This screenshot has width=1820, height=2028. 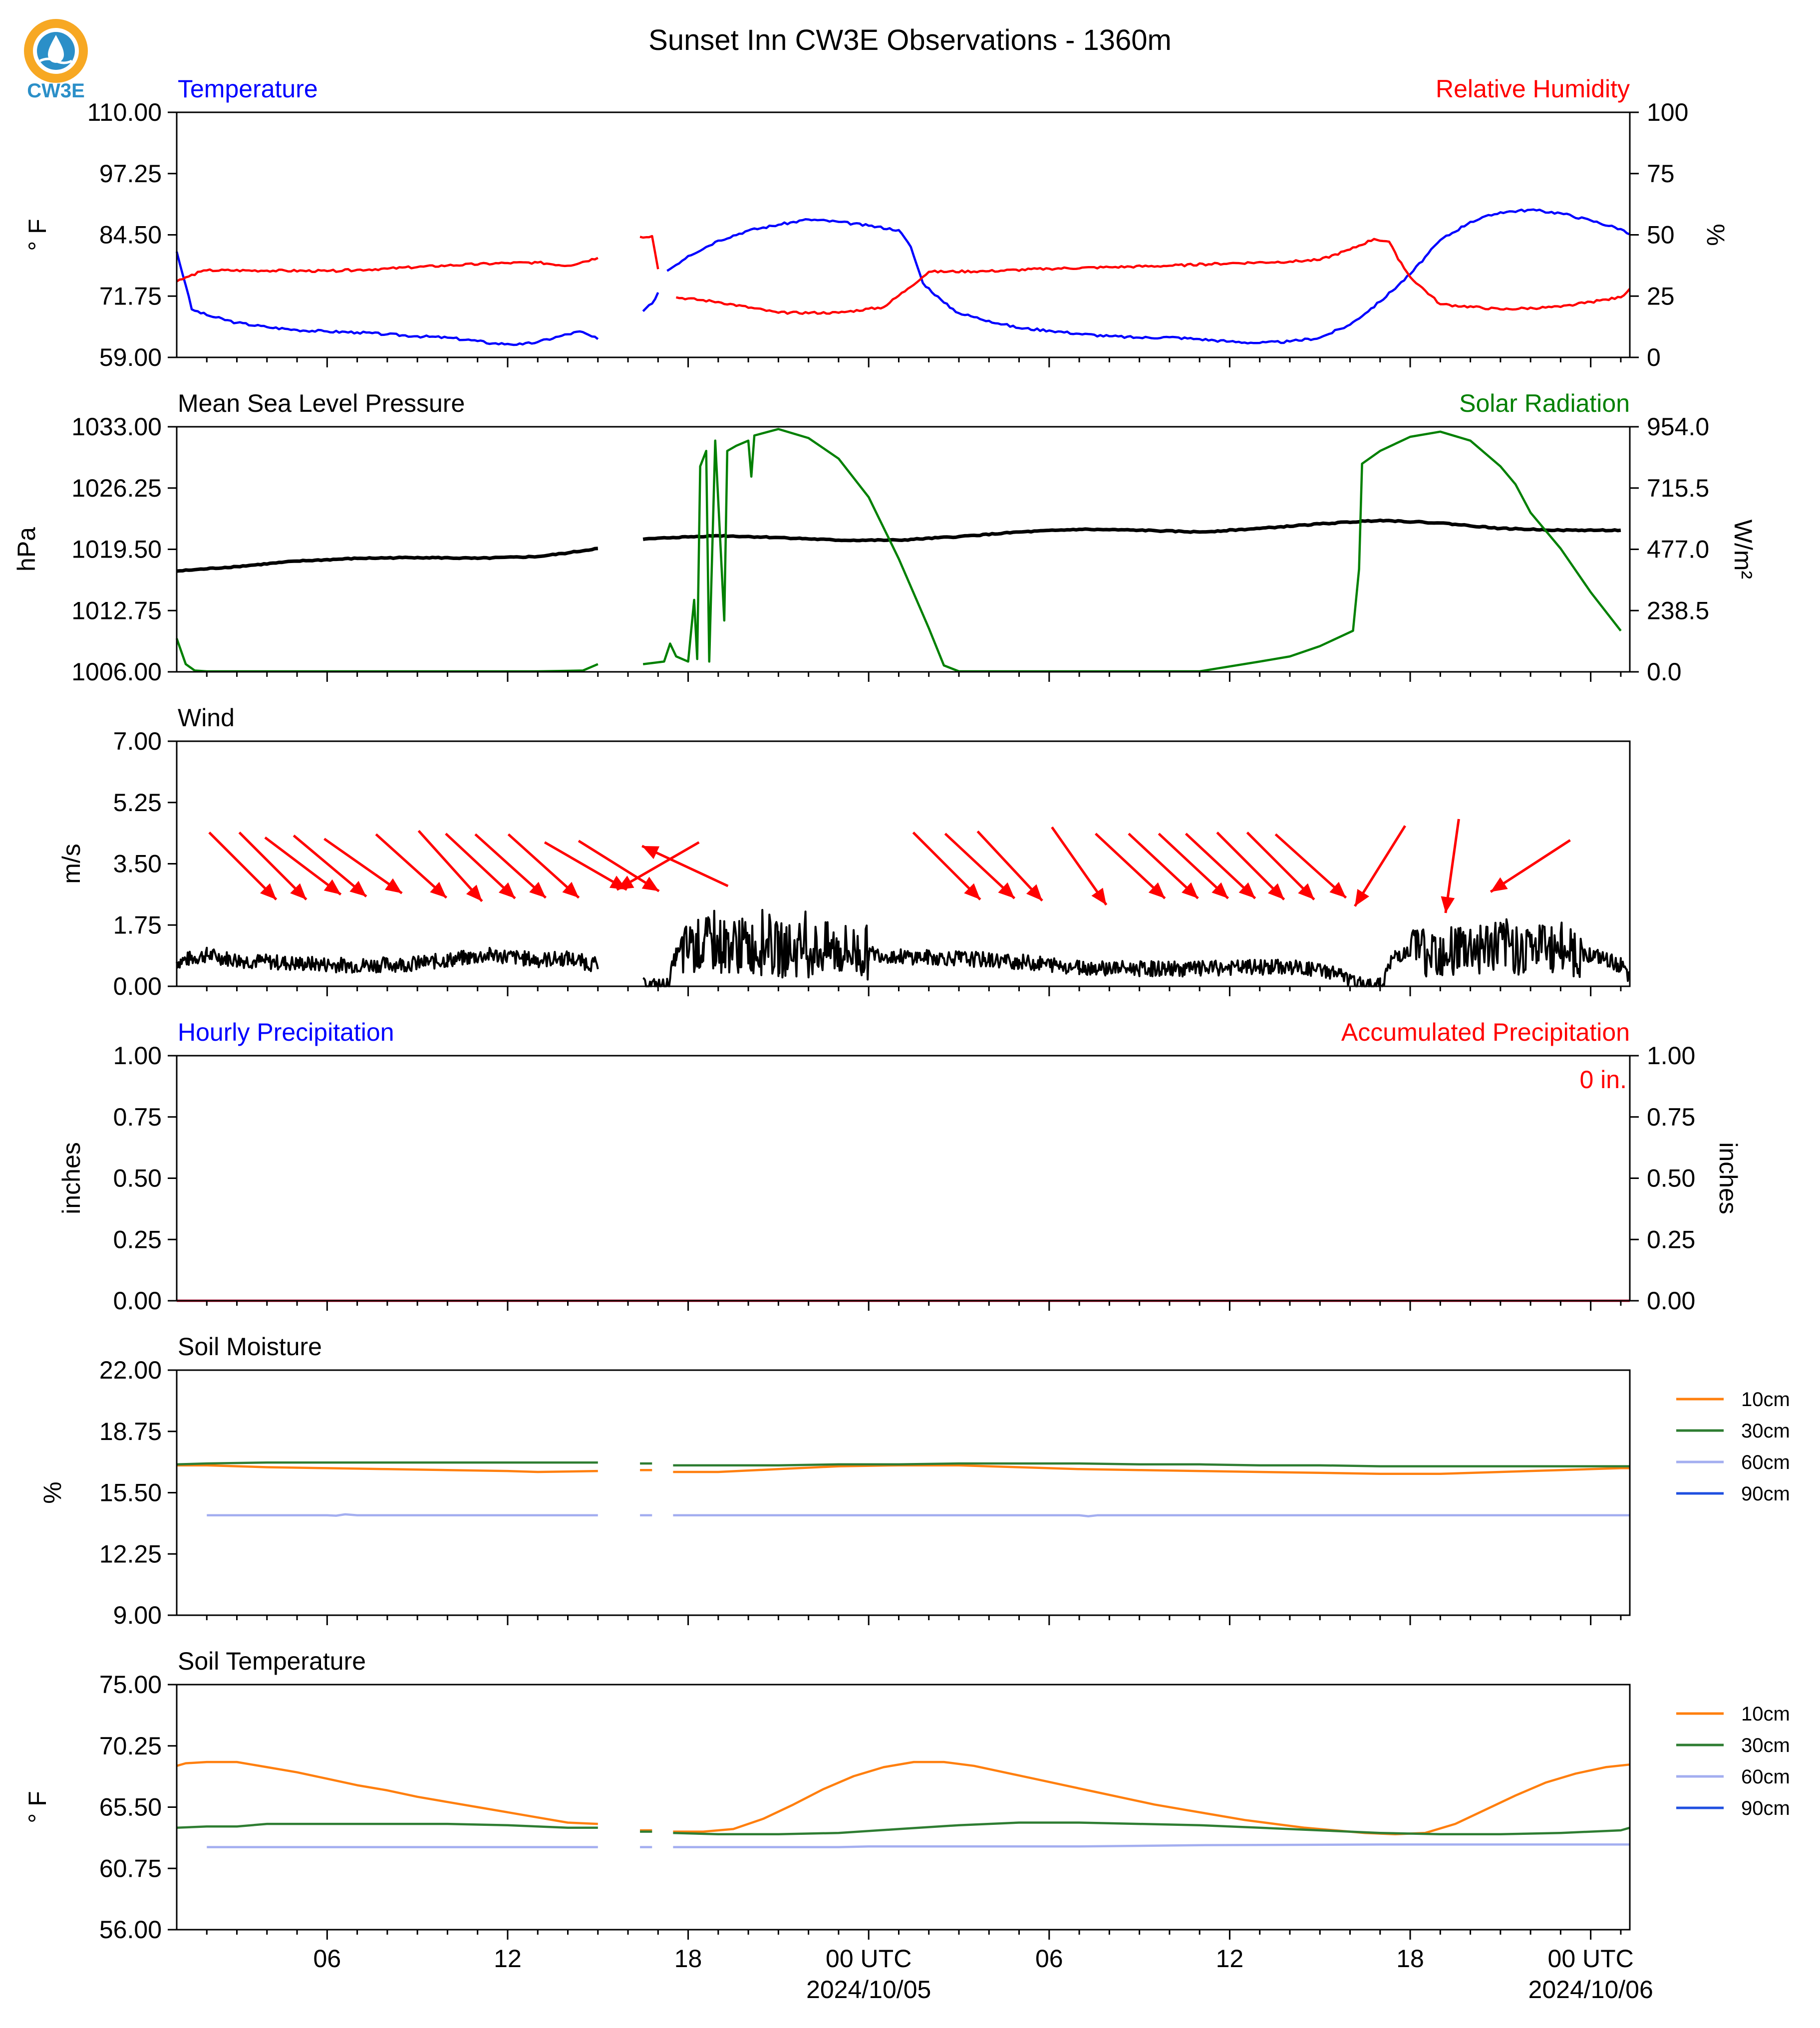 I want to click on y-tick-label: 59.00, so click(x=130, y=357).